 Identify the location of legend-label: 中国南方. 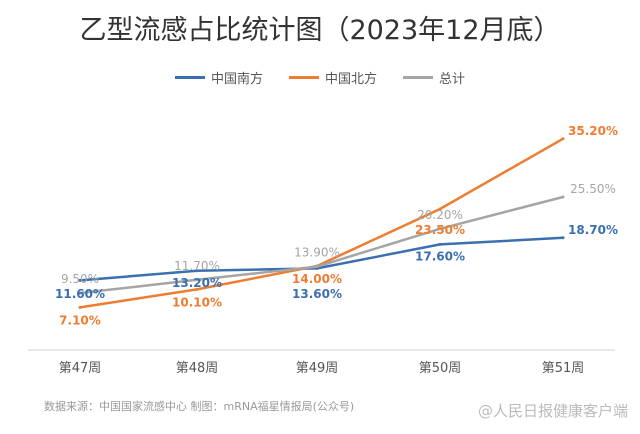
(236, 79).